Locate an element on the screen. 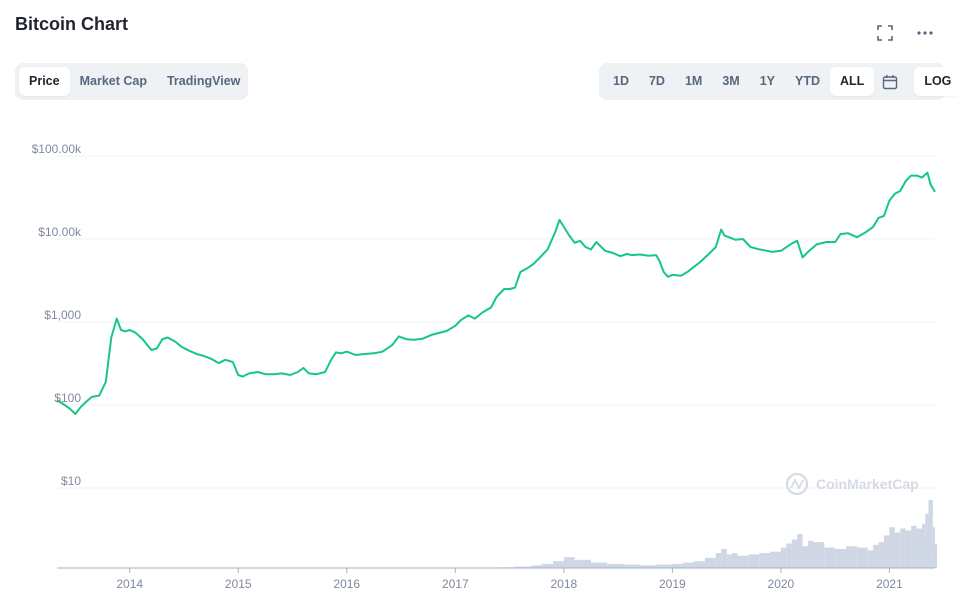  x-tick-label: 2020 is located at coordinates (781, 584).